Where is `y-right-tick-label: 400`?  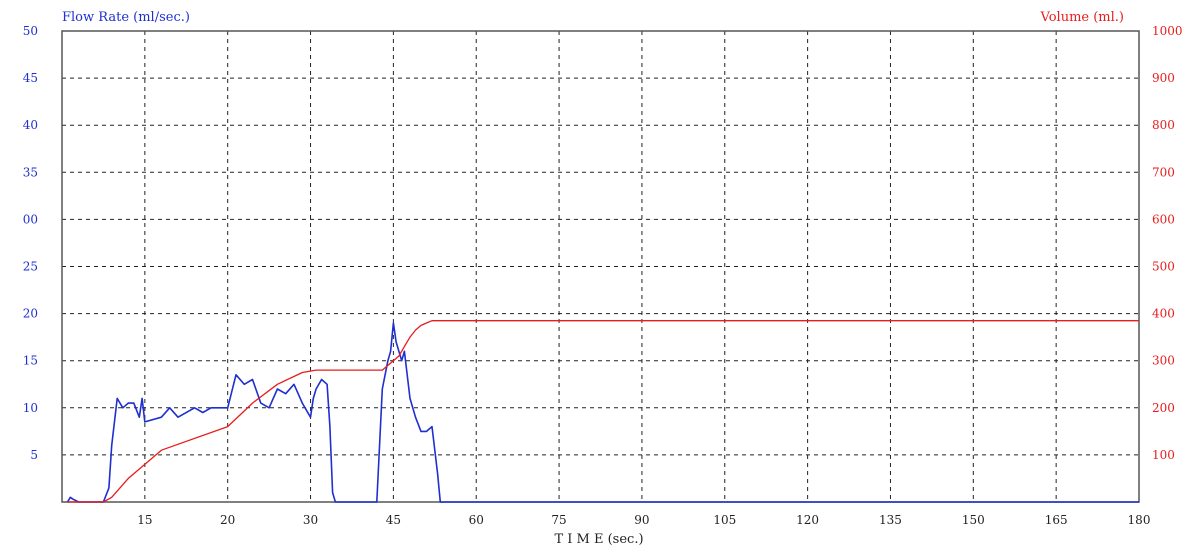
y-right-tick-label: 400 is located at coordinates (1163, 314).